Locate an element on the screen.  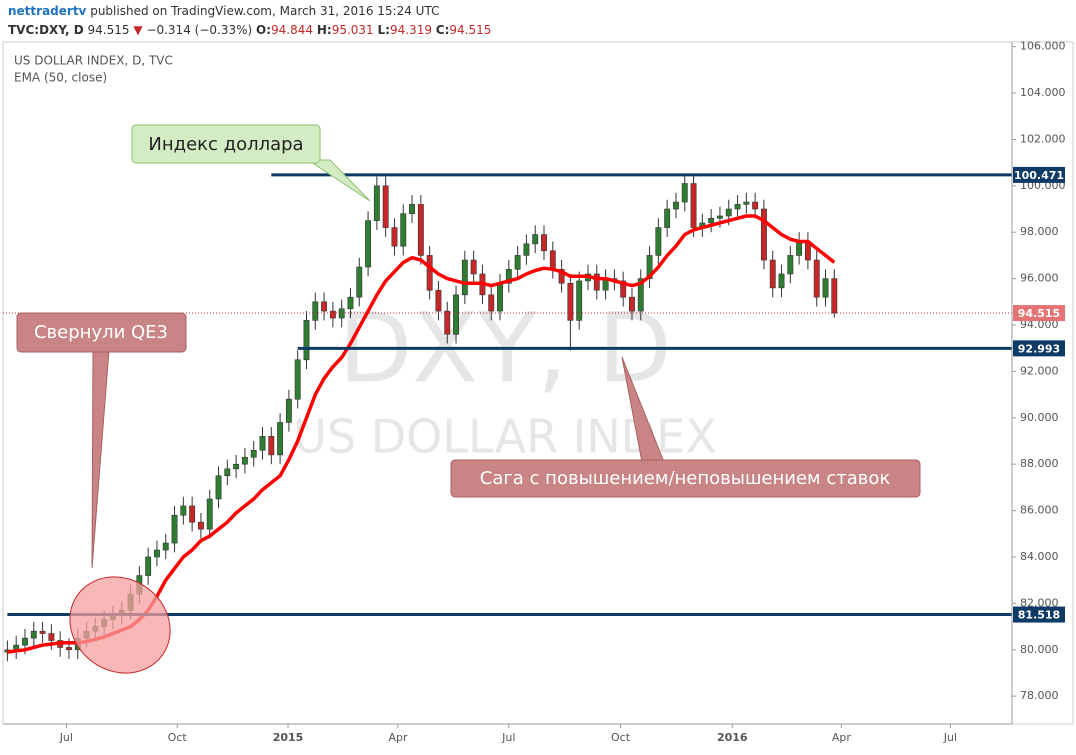
indicator-legend: EMA (50, close) is located at coordinates (60, 78).